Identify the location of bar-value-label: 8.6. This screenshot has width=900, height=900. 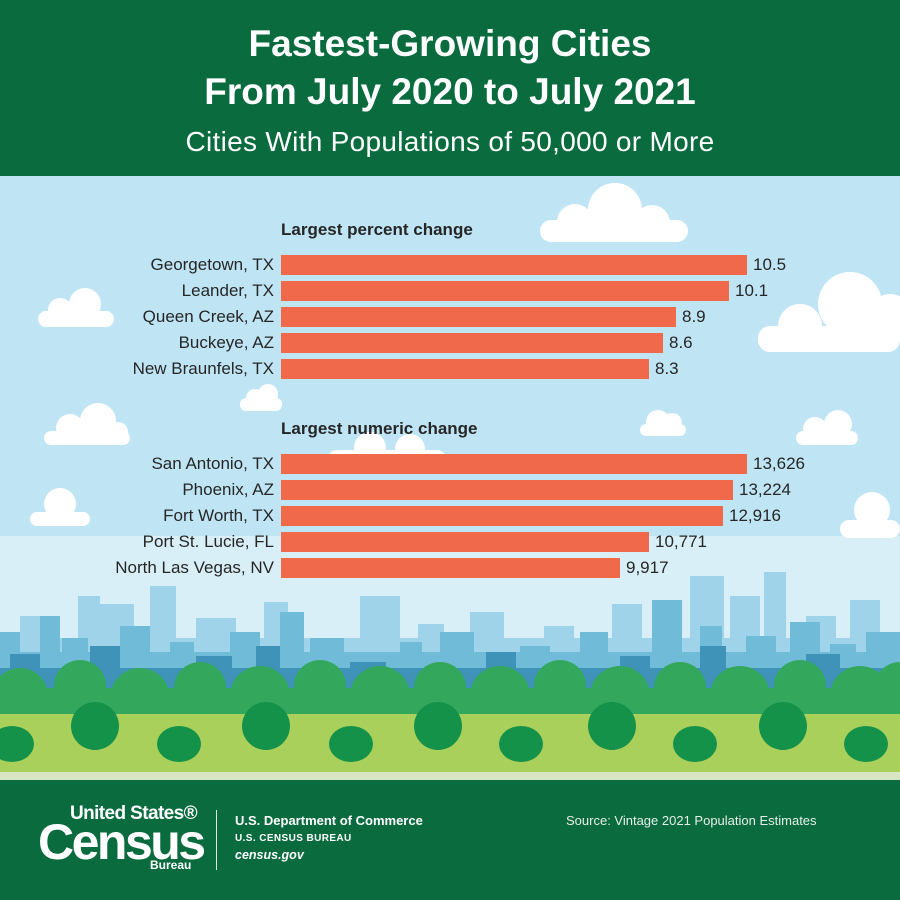
(681, 342).